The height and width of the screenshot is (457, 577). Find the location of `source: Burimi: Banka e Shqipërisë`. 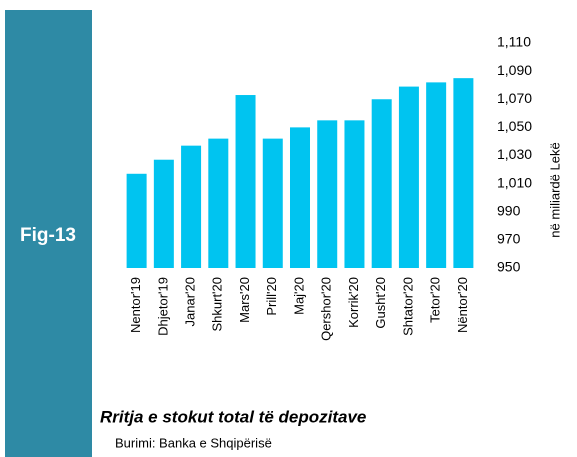

source: Burimi: Banka e Shqipërisë is located at coordinates (193, 442).